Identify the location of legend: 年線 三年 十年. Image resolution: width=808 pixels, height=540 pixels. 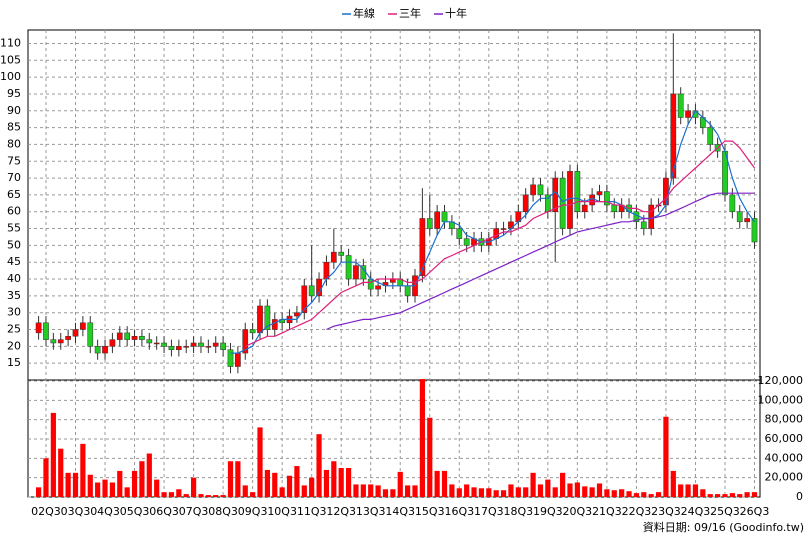
(404, 13).